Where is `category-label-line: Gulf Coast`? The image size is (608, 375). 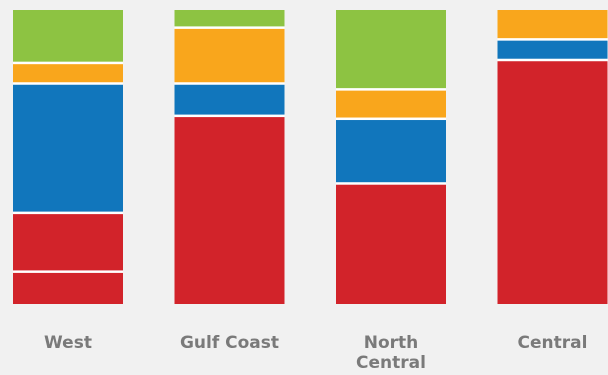 category-label-line: Gulf Coast is located at coordinates (229, 343).